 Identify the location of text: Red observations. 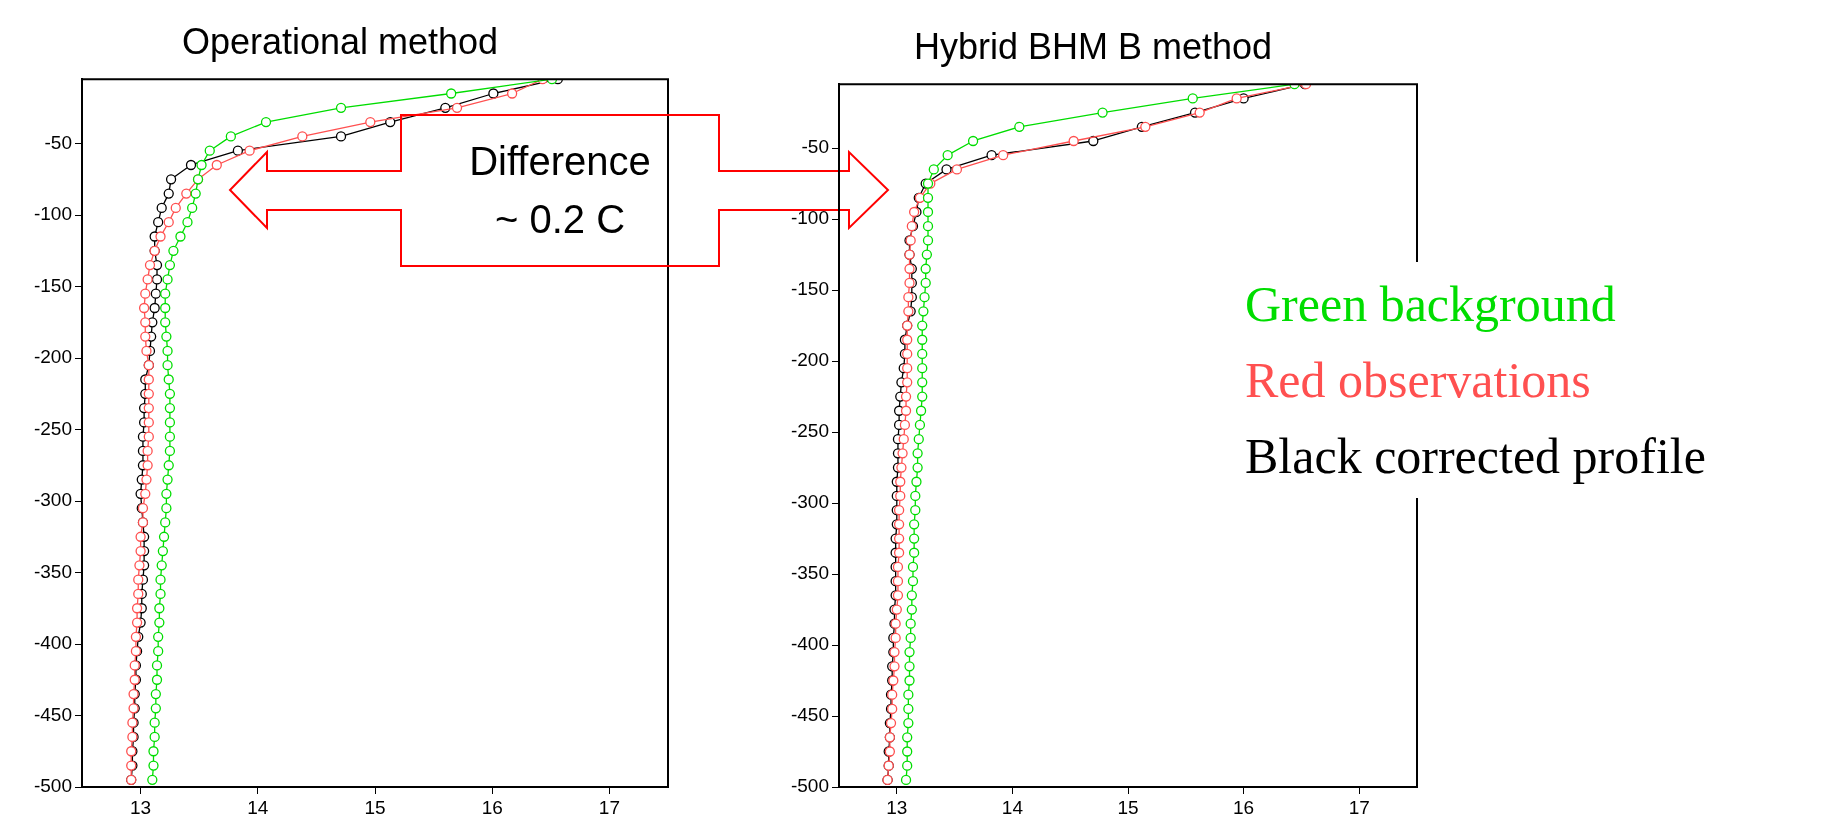
(1418, 380).